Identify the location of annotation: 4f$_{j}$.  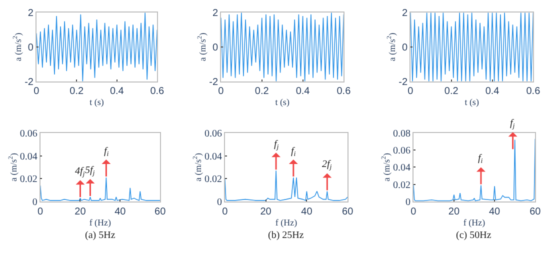
(80, 172).